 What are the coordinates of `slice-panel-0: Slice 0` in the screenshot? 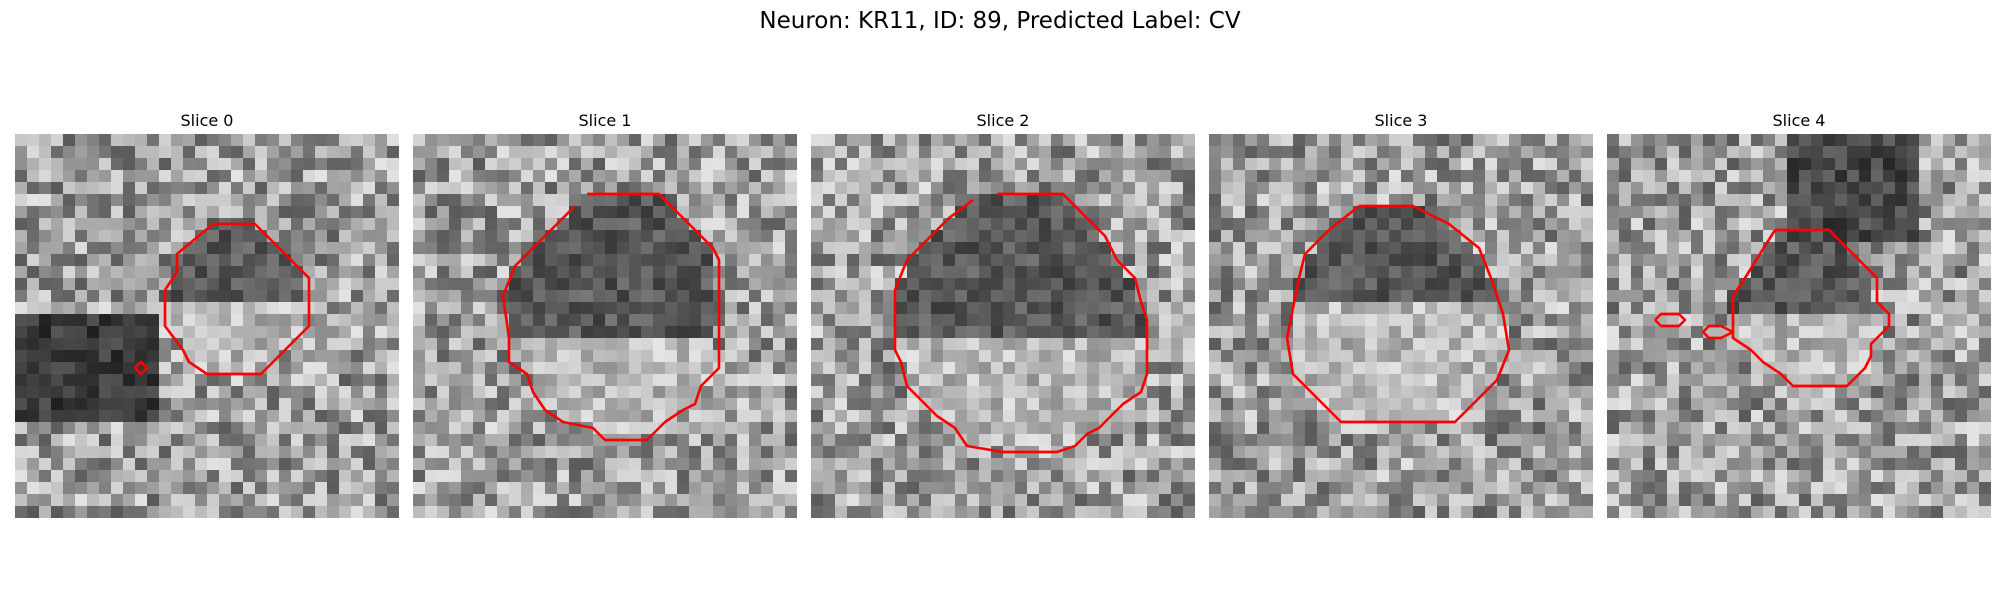 It's located at (207, 313).